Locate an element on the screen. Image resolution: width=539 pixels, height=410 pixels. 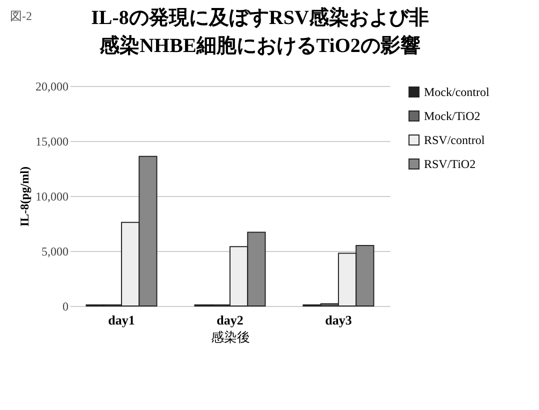
y-axis-title: IL-8(pg/ml) is located at coordinates (25, 196).